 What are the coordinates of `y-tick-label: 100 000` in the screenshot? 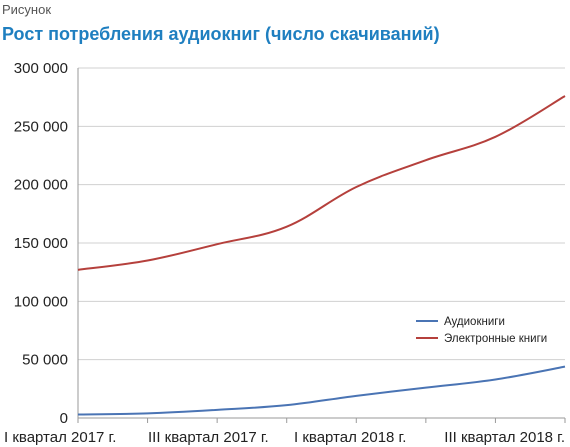 It's located at (41, 301).